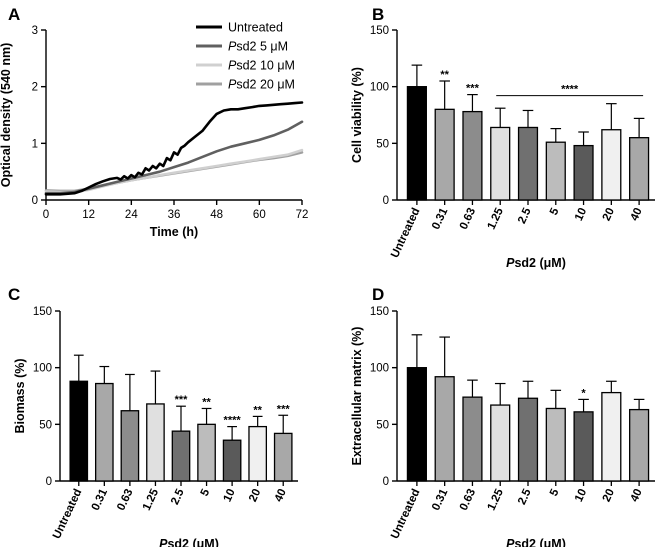  Describe the element at coordinates (206, 492) in the screenshot. I see `panel-C-x-tick-label: 5` at that location.